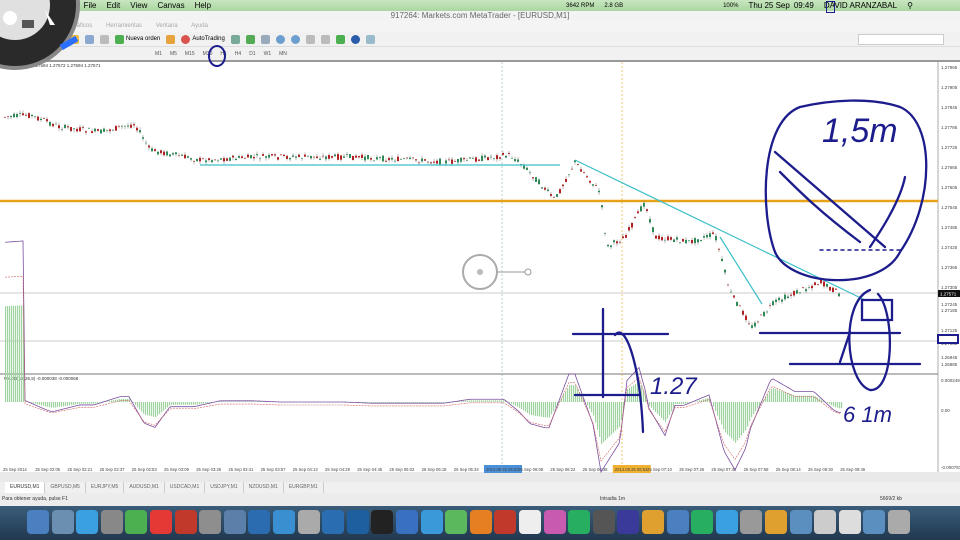 The height and width of the screenshot is (540, 960). What do you see at coordinates (81, 26) in the screenshot?
I see `menu-graficos: Gráficos` at bounding box center [81, 26].